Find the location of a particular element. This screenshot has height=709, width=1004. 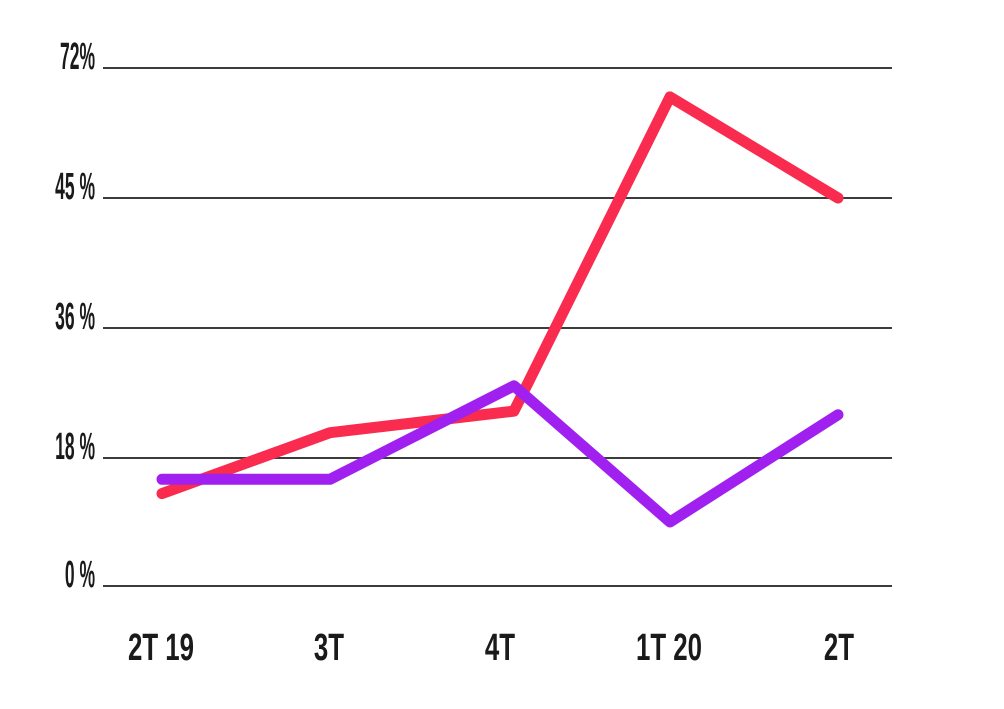

y-tick-label: 0 % is located at coordinates (79, 575).